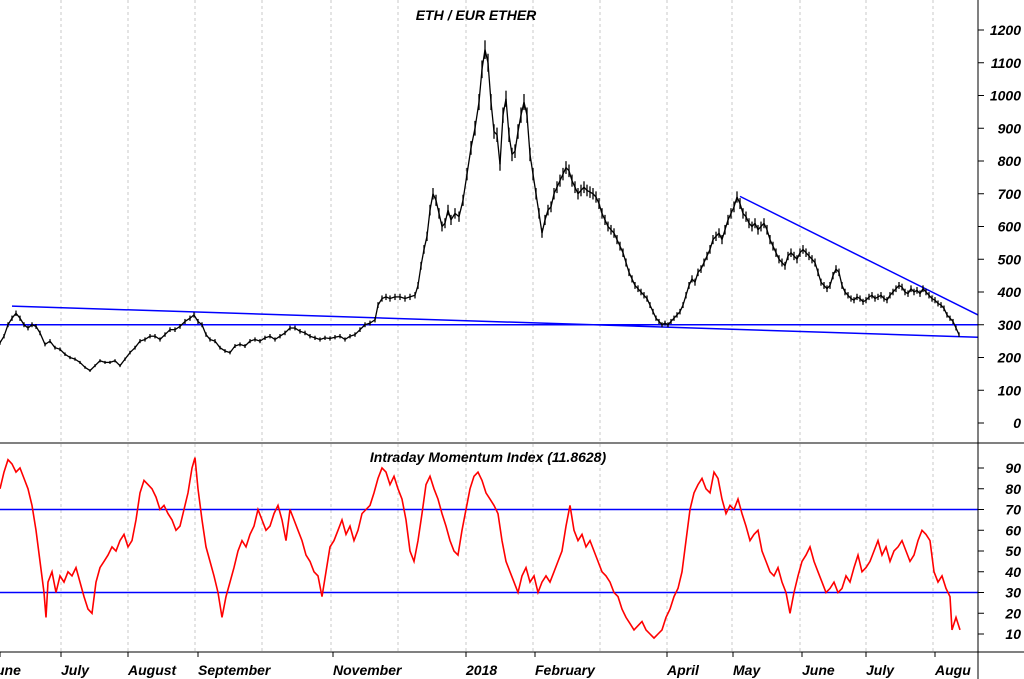 This screenshot has width=1024, height=679. I want to click on x-tick-label: July, so click(880, 670).